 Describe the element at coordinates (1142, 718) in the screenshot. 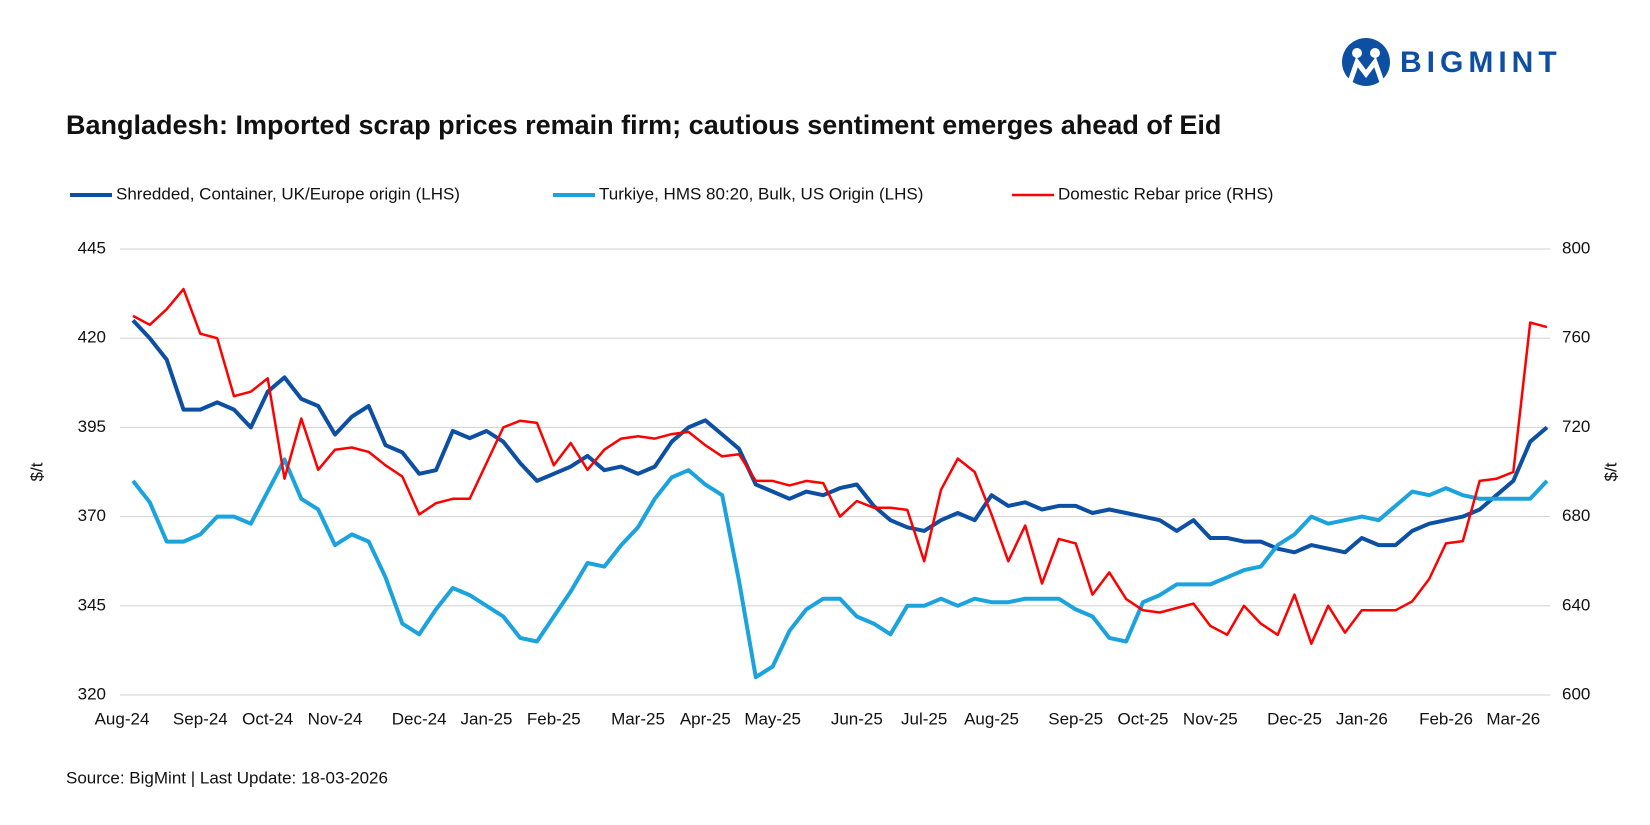

I see `x-tick-label: Oct-25` at that location.